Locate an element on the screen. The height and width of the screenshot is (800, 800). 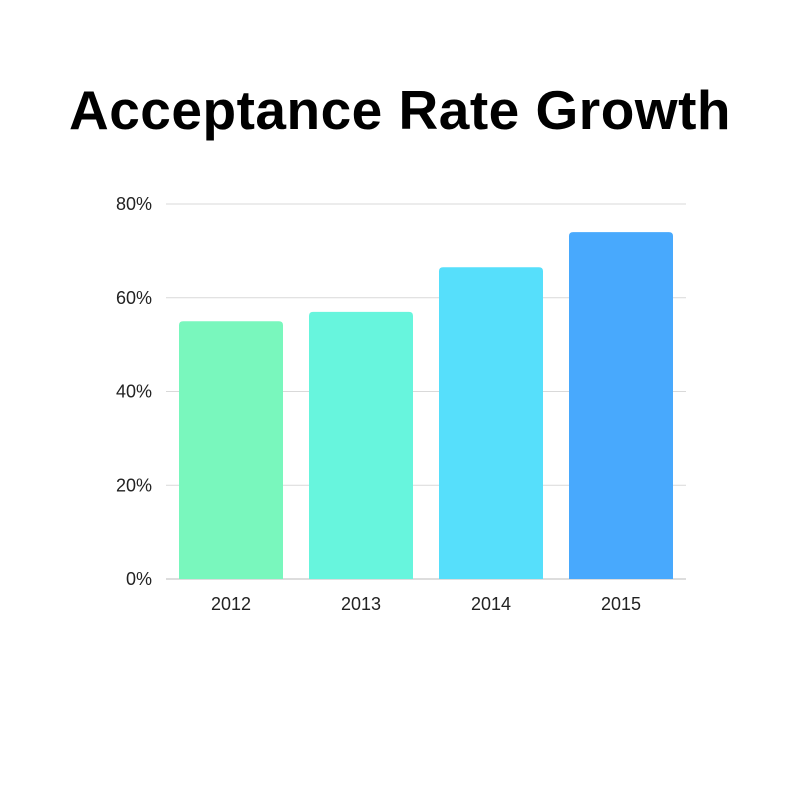
y-axis-tick-labels: 0% 20% 40% 60% 80% is located at coordinates (134, 391).